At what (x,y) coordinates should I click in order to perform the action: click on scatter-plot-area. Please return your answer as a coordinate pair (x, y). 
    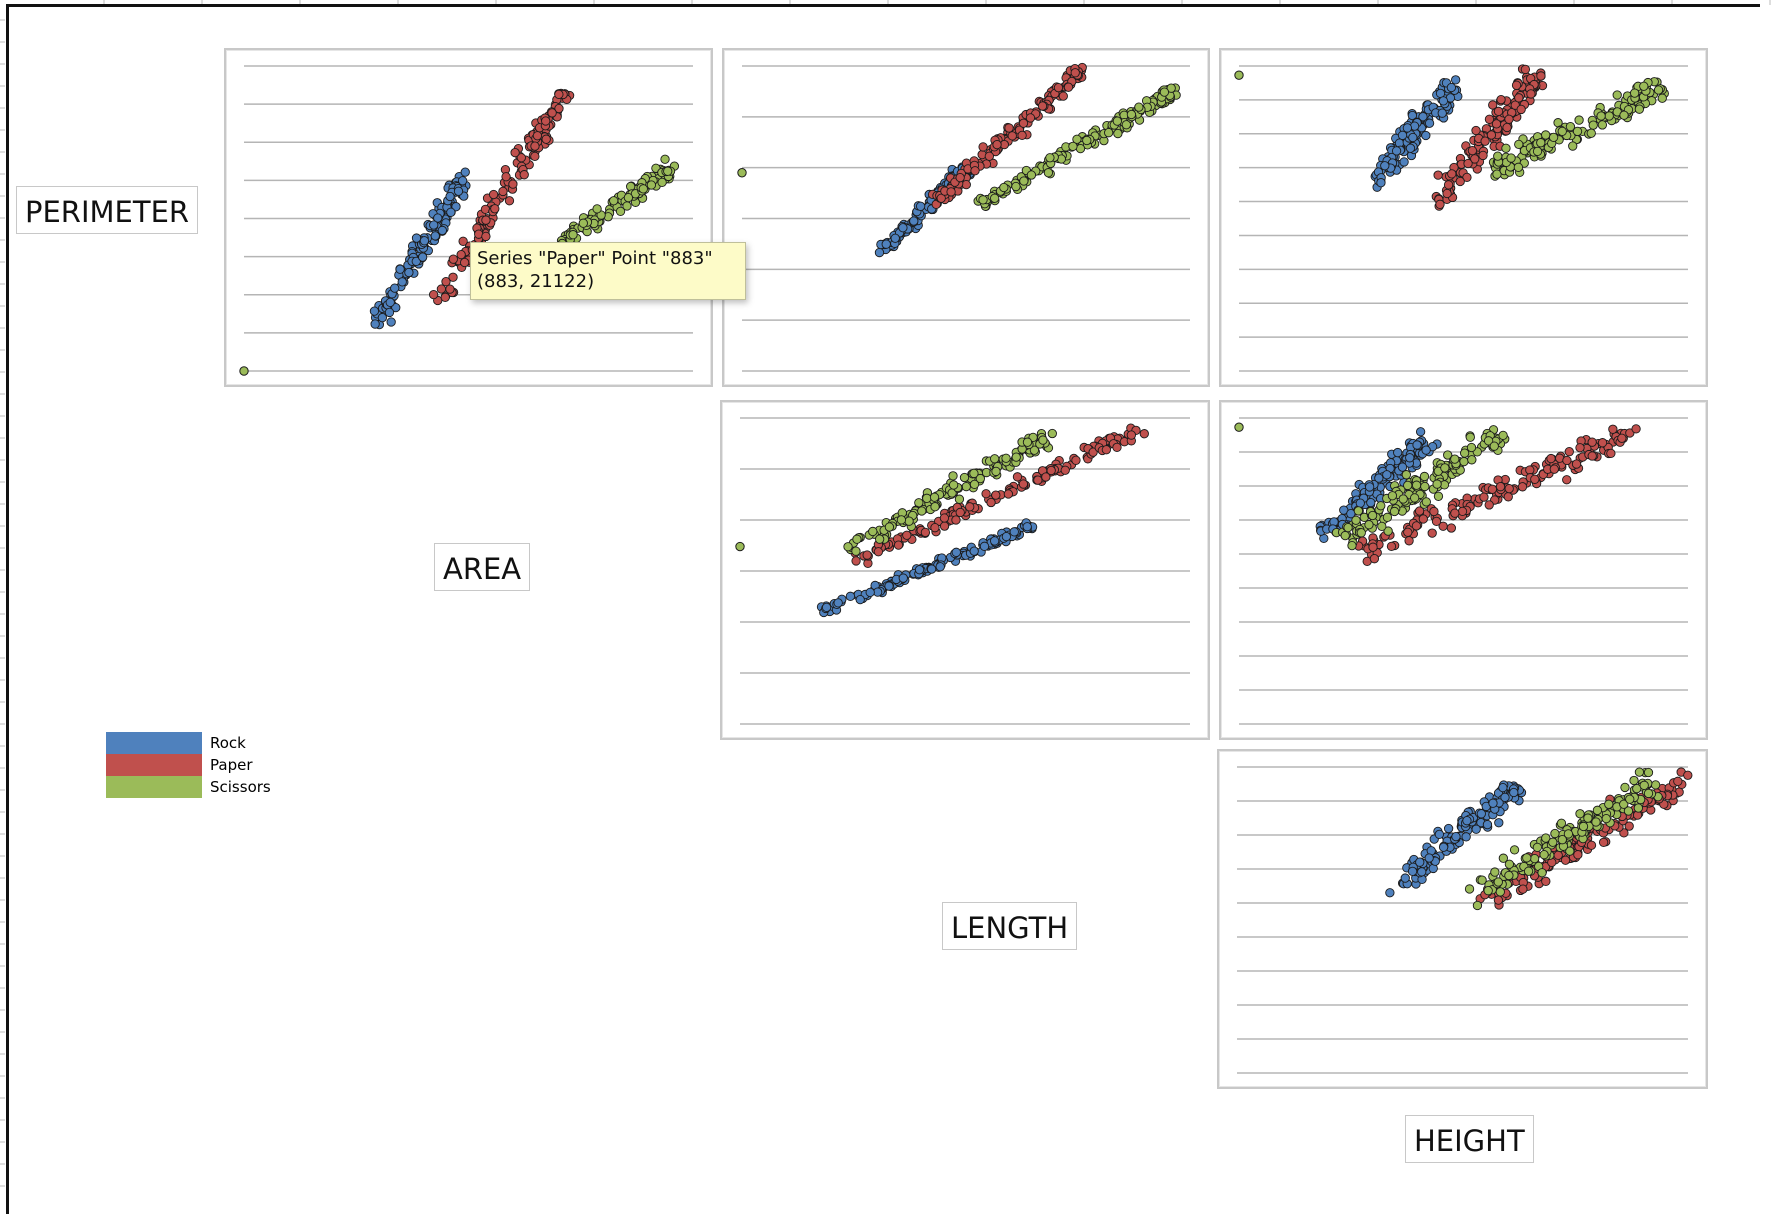
    Looking at the image, I should click on (962, 571).